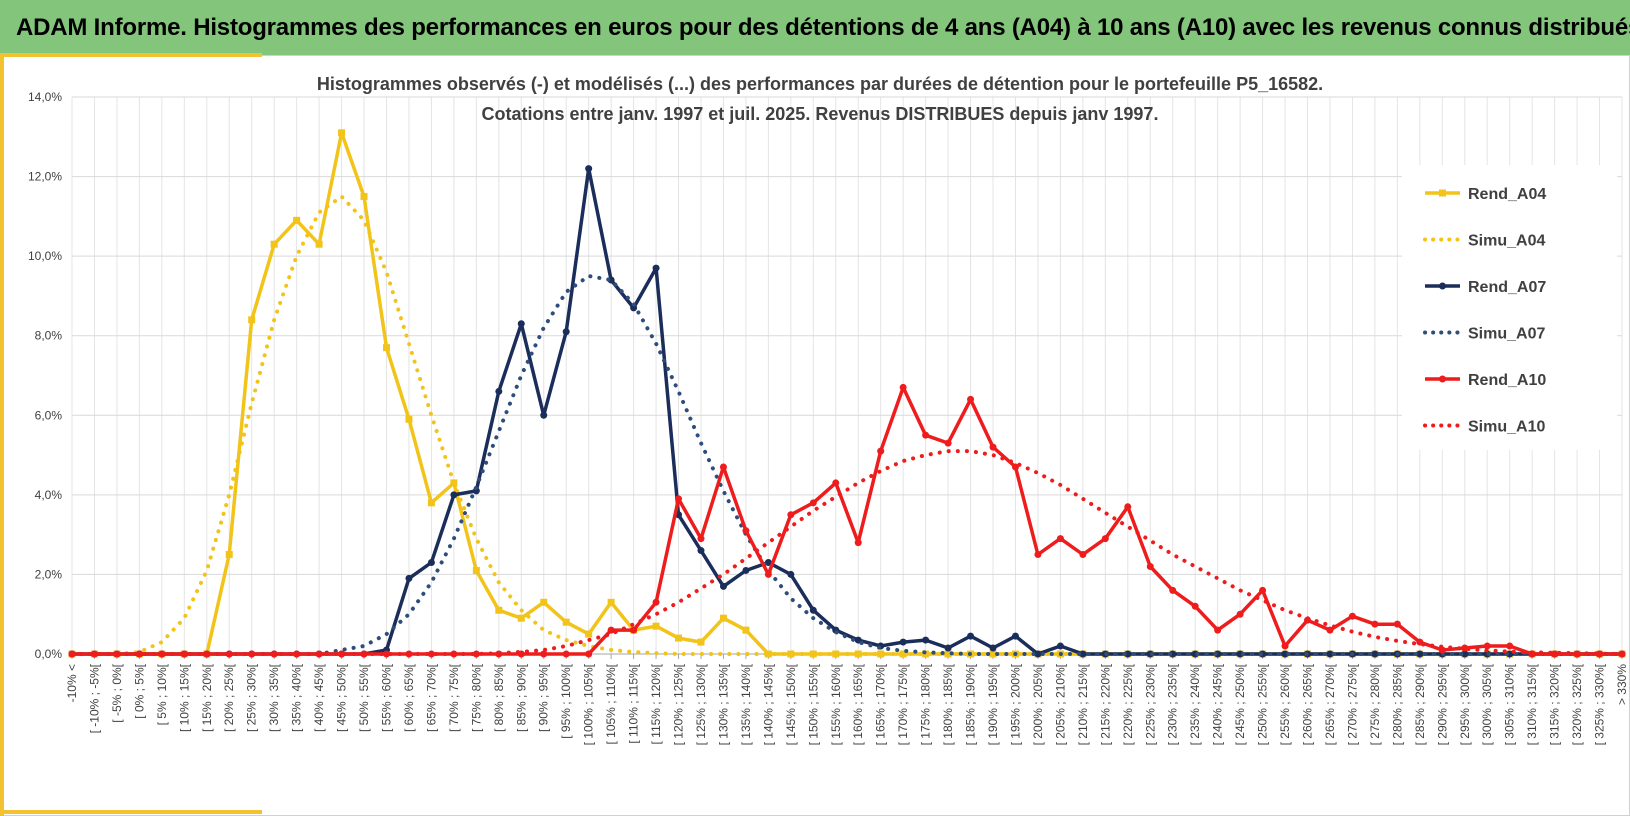 The width and height of the screenshot is (1630, 816). Describe the element at coordinates (409, 697) in the screenshot. I see `x-tick-label: [ 60% ; 65%[` at that location.